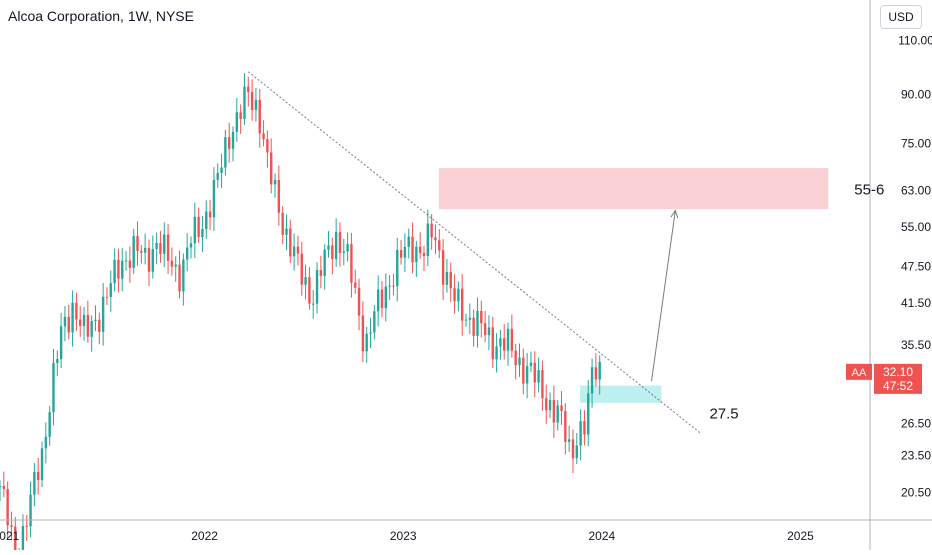  Describe the element at coordinates (898, 386) in the screenshot. I see `price-badge-countdown: 47:52` at that location.